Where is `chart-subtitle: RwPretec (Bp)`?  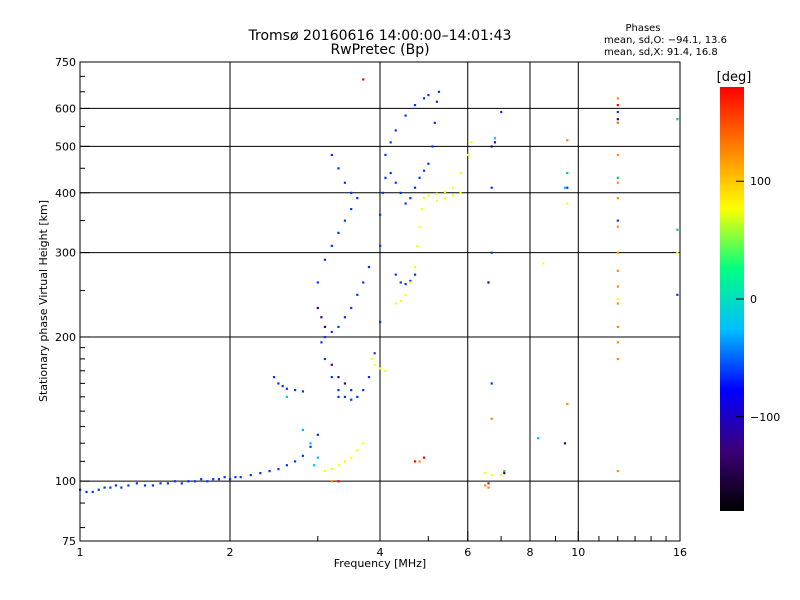
chart-subtitle: RwPretec (Bp) is located at coordinates (379, 50).